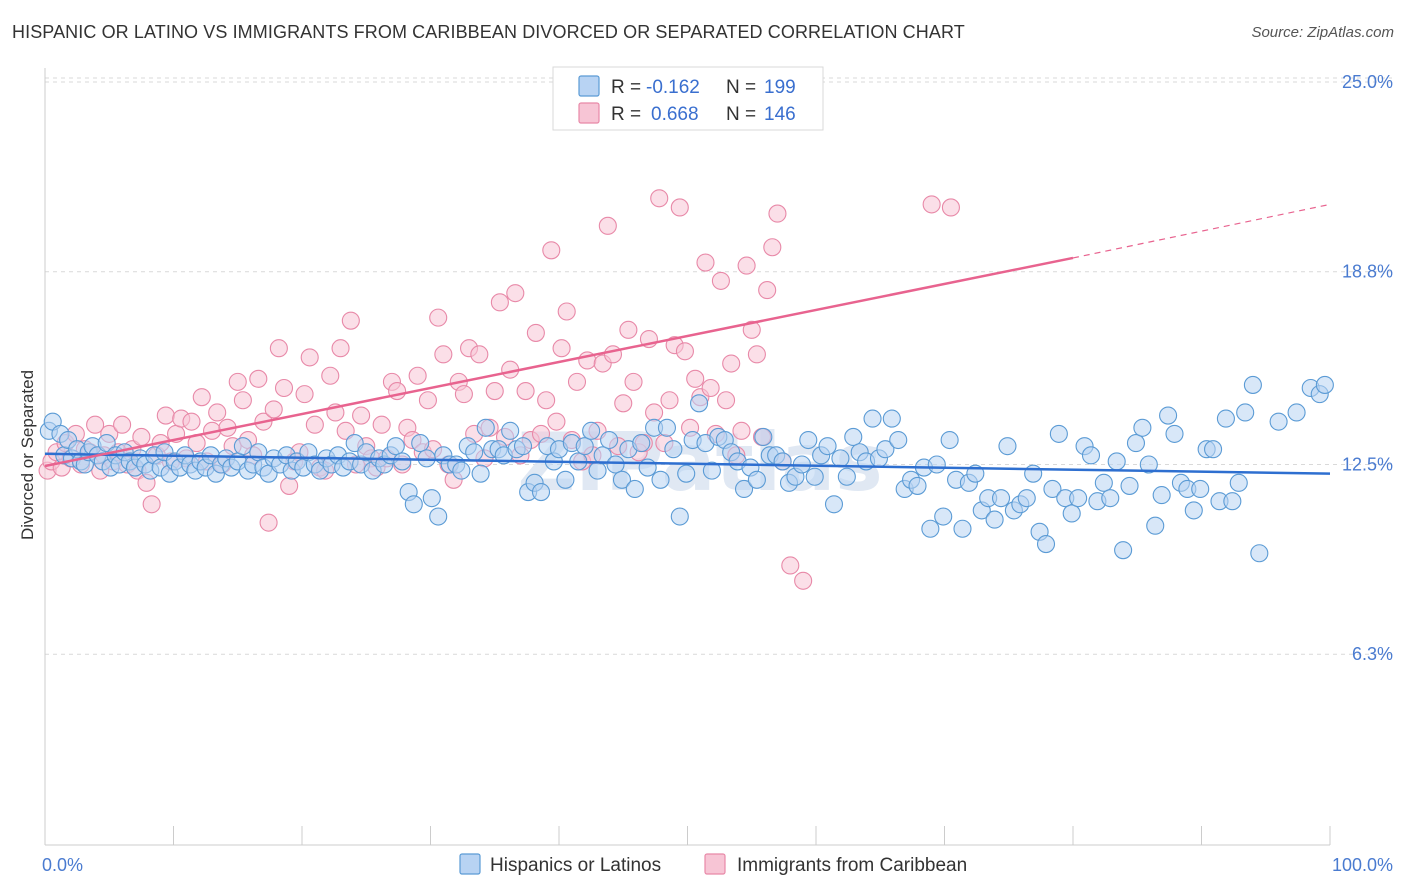 The width and height of the screenshot is (1406, 892). I want to click on trend-line-hispanic, so click(687, 463).